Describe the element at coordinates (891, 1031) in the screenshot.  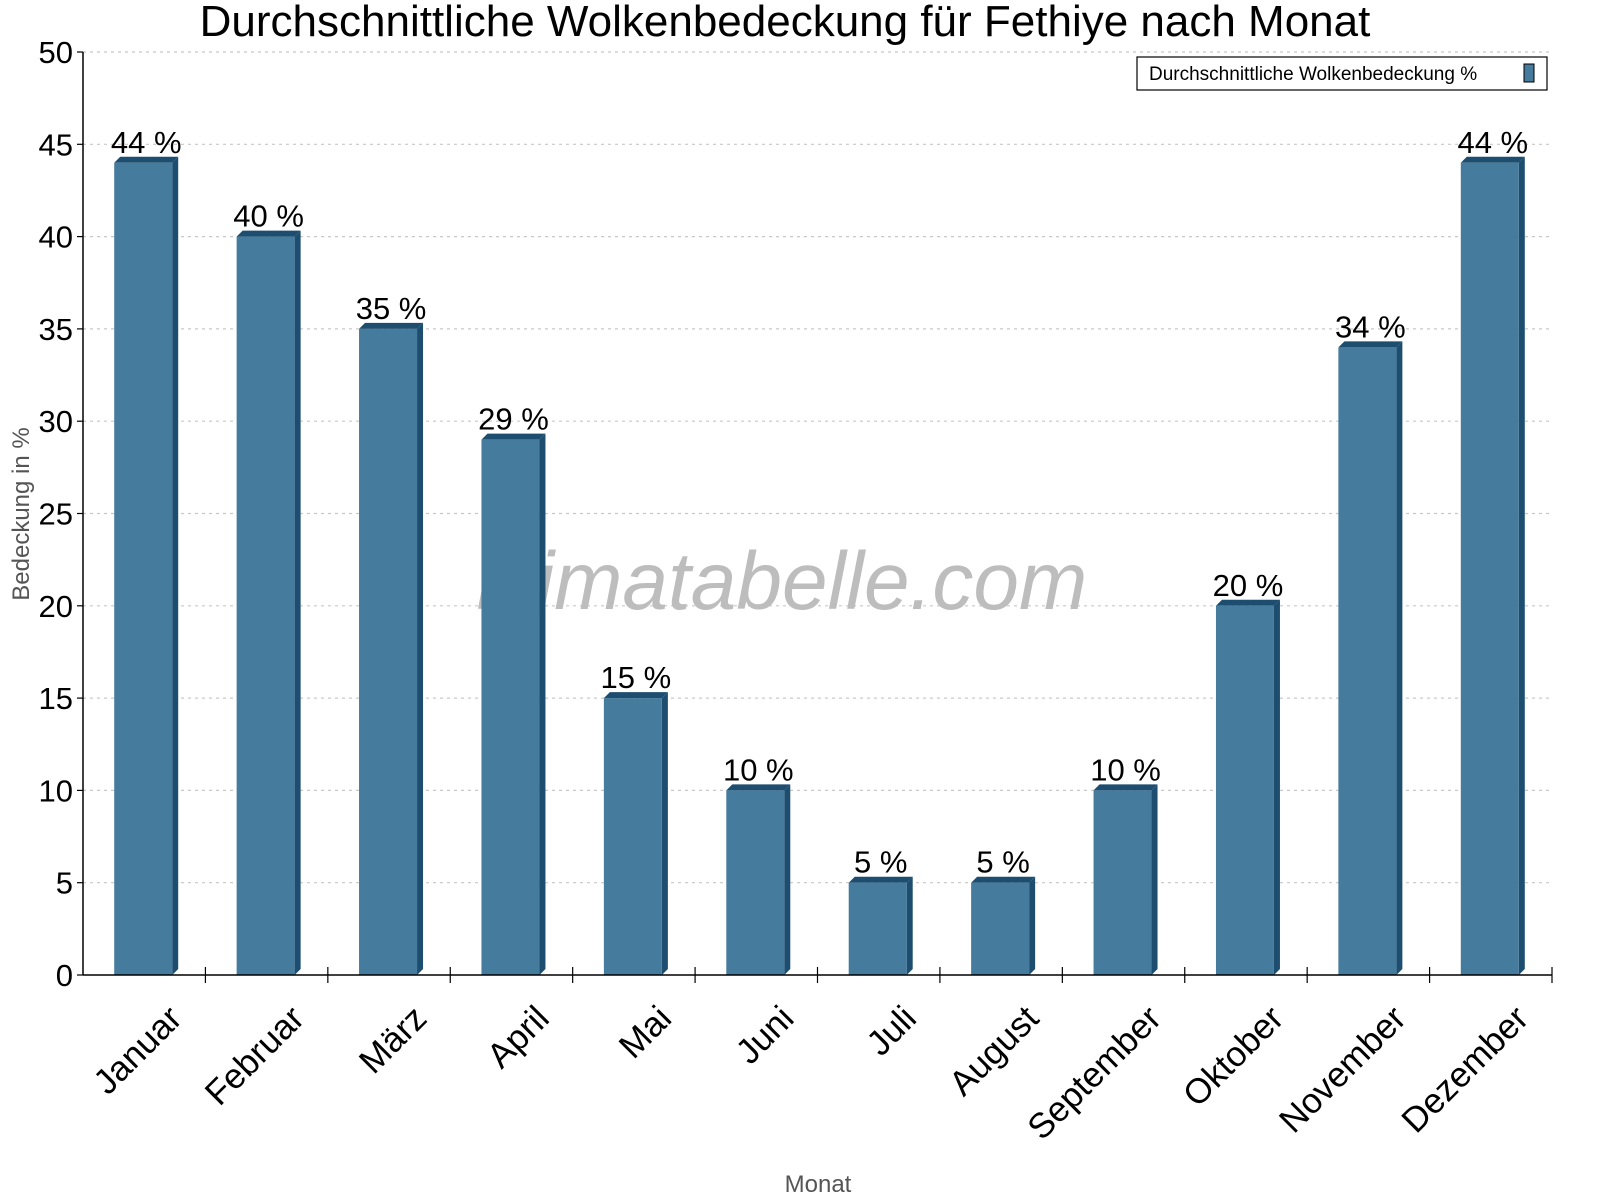
I see `x-tick-label: Juli` at that location.